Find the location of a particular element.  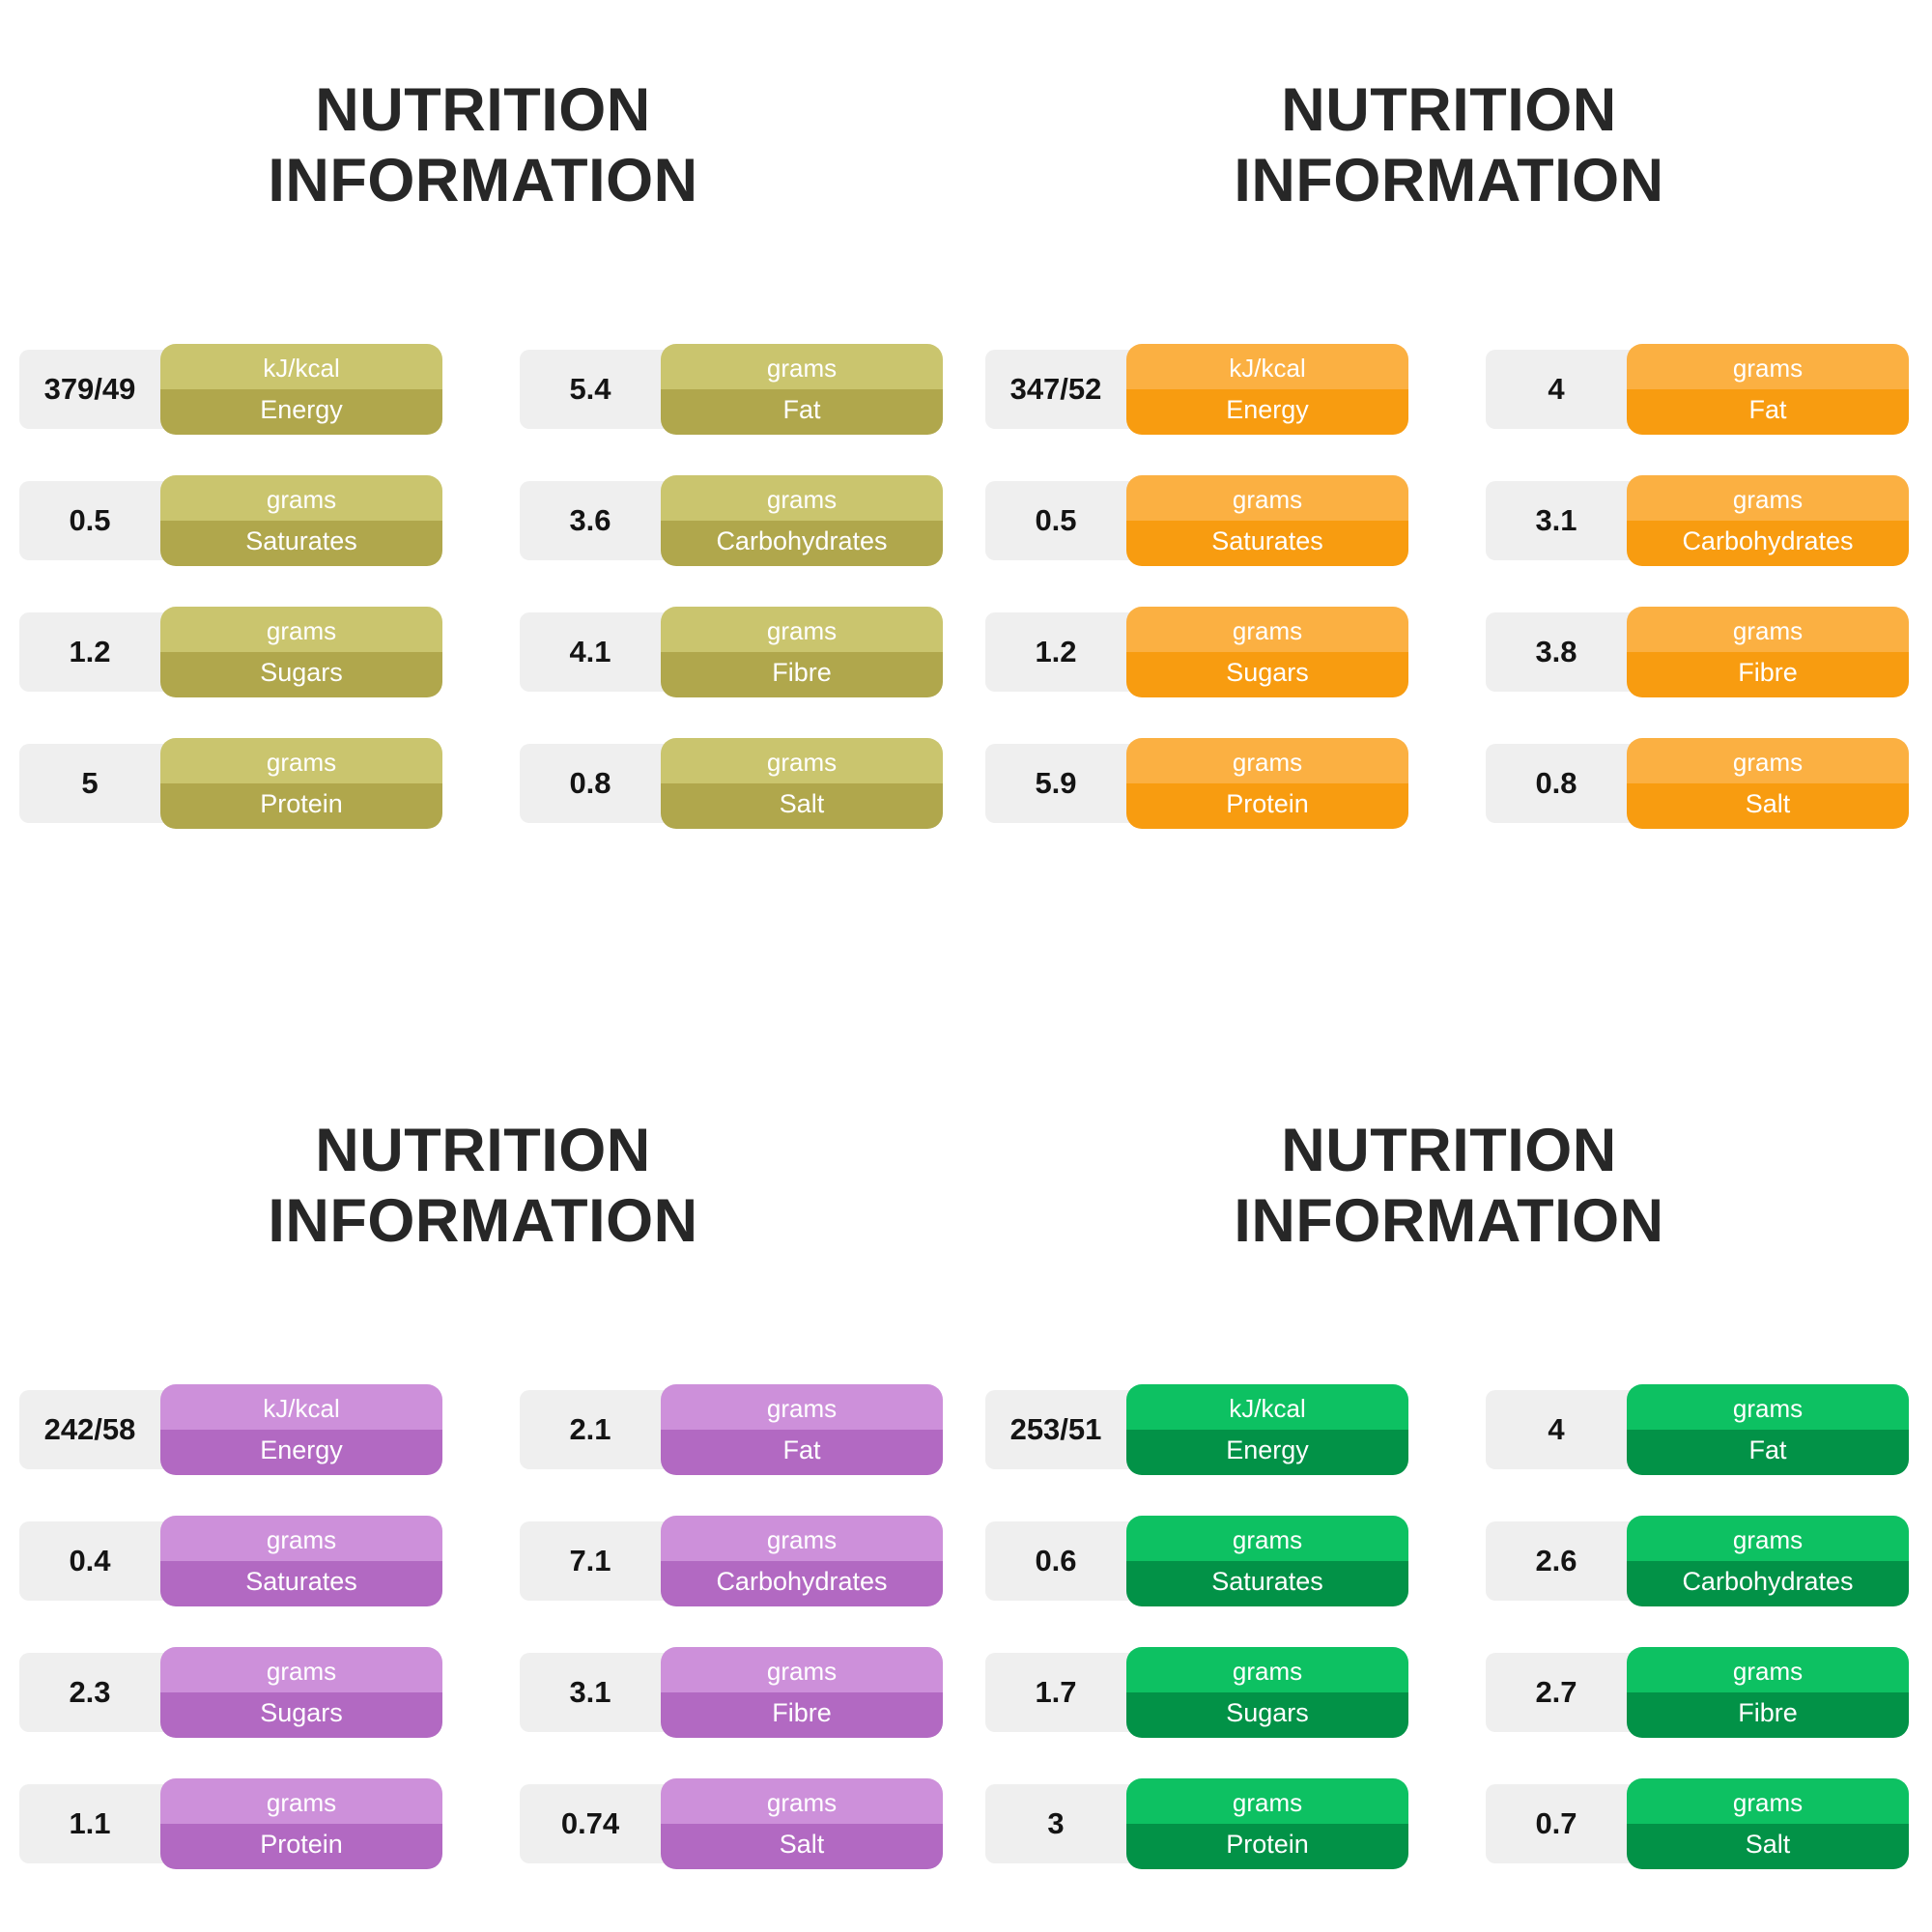

badge-fat: 5.4 grams Fat is located at coordinates (731, 390).